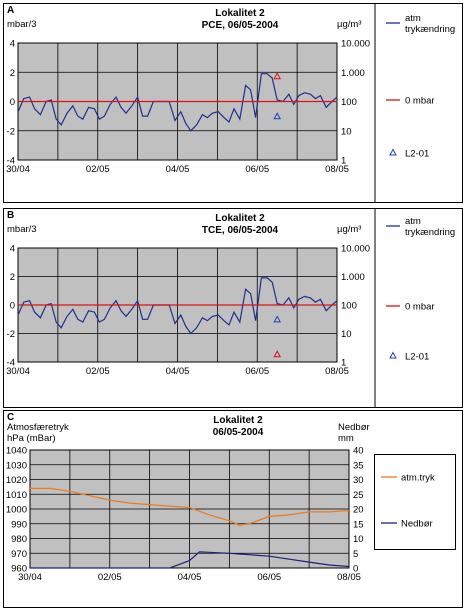 The width and height of the screenshot is (466, 610). Describe the element at coordinates (358, 510) in the screenshot. I see `y2-tick-label: 20` at that location.